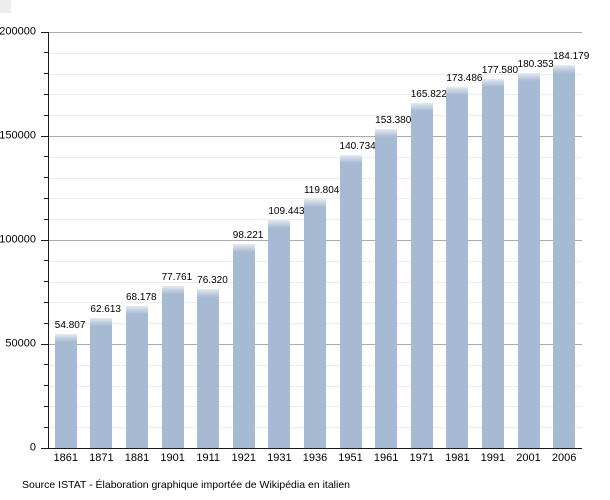 The width and height of the screenshot is (610, 500). What do you see at coordinates (141, 298) in the screenshot?
I see `bar-value-label: 68.178` at bounding box center [141, 298].